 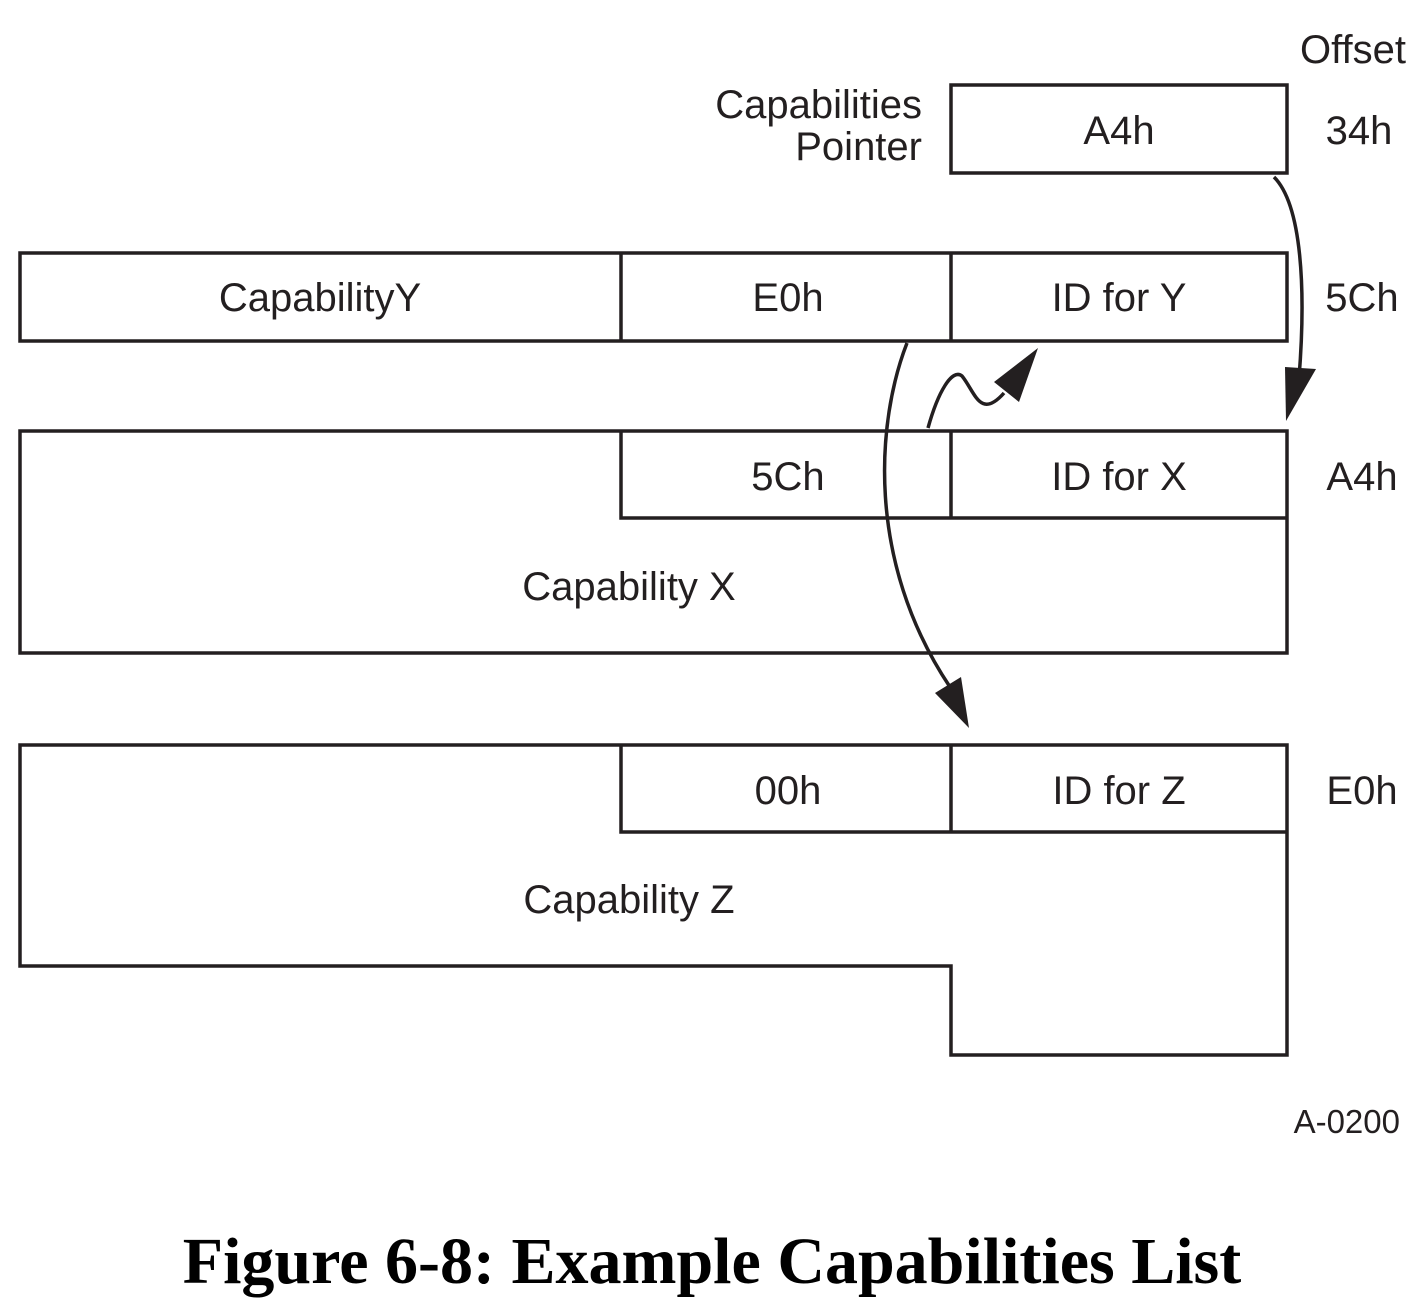 What do you see at coordinates (1353, 50) in the screenshot?
I see `offset-column-header: Offset` at bounding box center [1353, 50].